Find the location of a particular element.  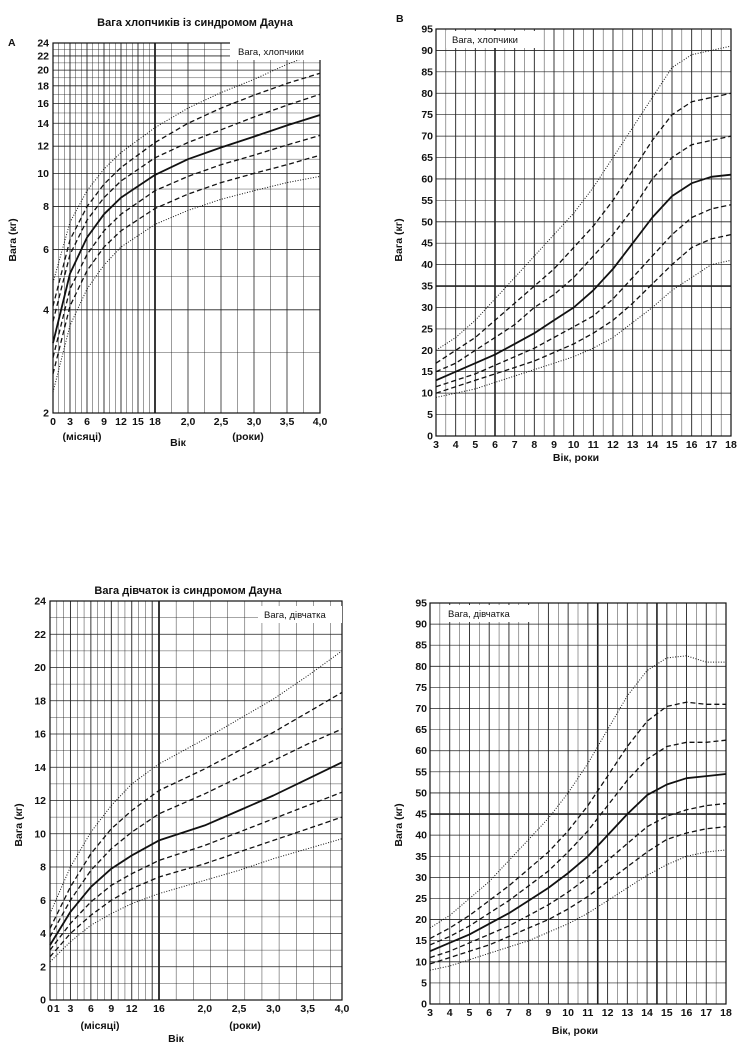

chart-c-y-tick-12: 24 is located at coordinates (40, 602).